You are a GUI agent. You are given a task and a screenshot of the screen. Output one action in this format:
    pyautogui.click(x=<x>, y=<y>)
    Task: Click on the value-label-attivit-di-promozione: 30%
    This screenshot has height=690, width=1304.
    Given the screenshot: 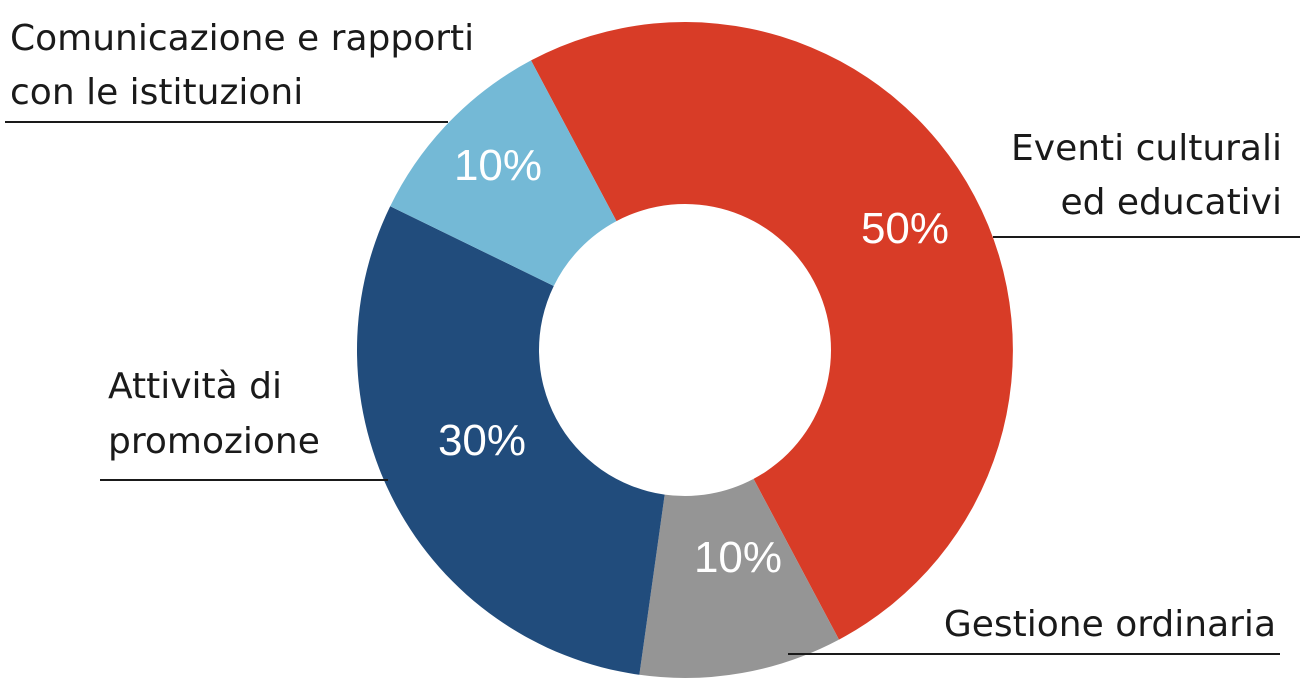 What is the action you would take?
    pyautogui.click(x=482, y=440)
    